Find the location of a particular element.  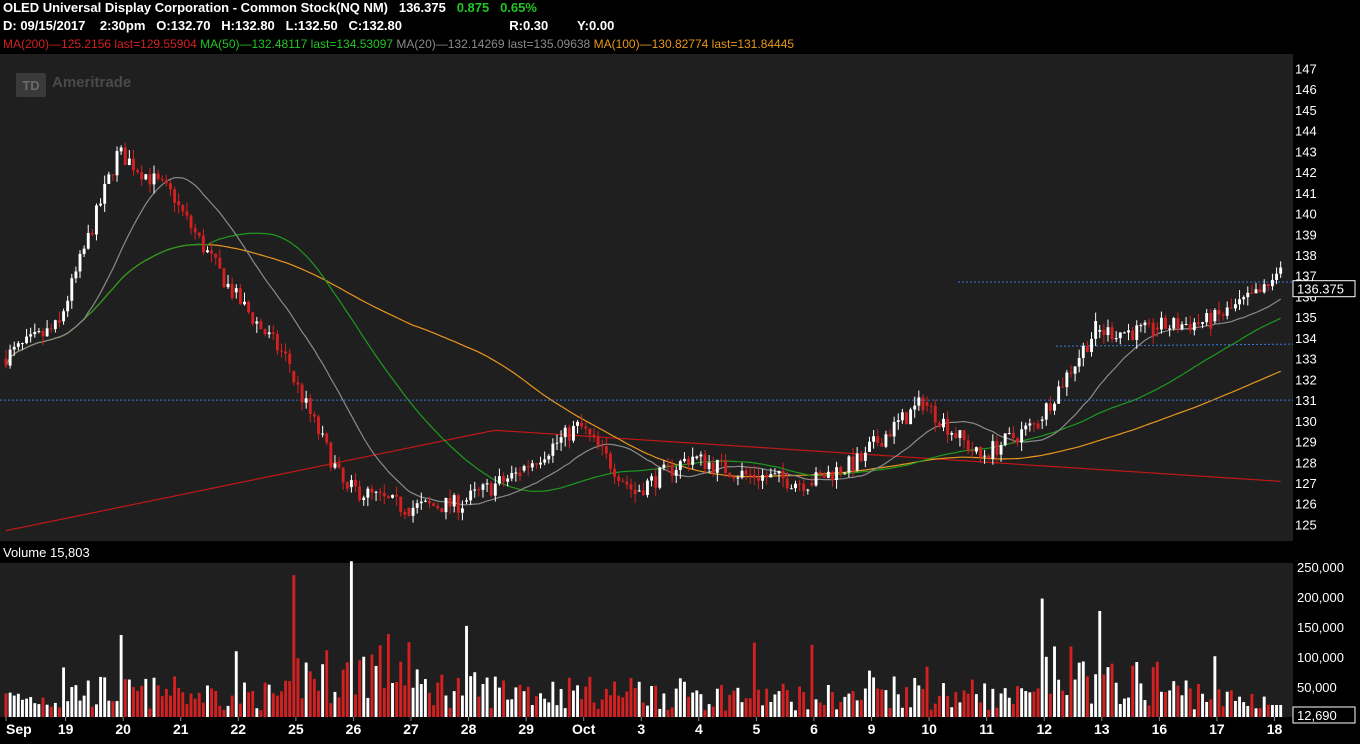

x-axis-label: 26 is located at coordinates (354, 729).